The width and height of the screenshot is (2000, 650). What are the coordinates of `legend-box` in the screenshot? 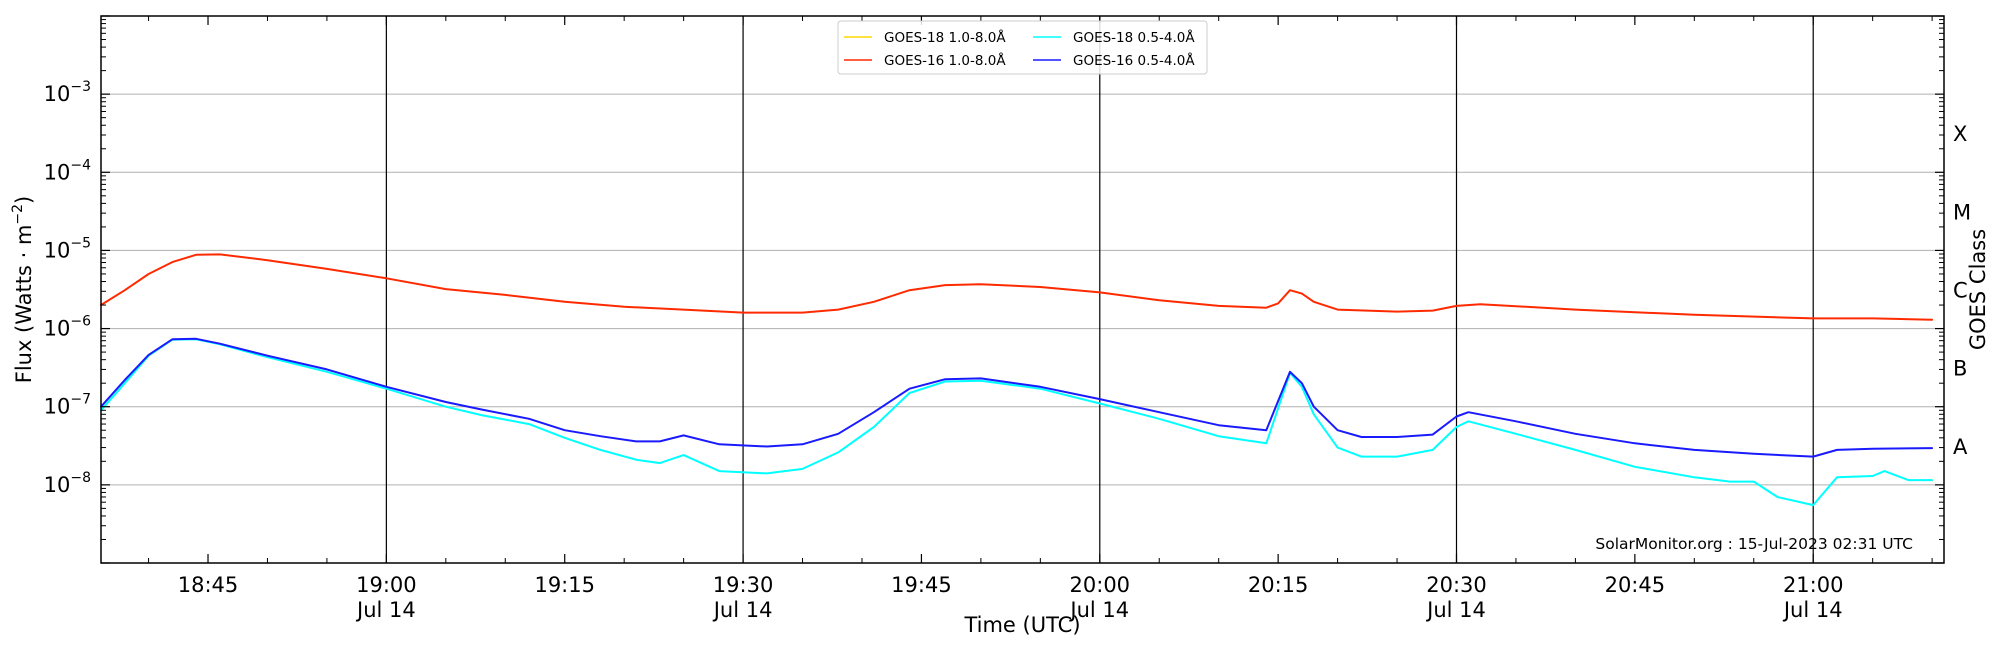 It's located at (1022, 47).